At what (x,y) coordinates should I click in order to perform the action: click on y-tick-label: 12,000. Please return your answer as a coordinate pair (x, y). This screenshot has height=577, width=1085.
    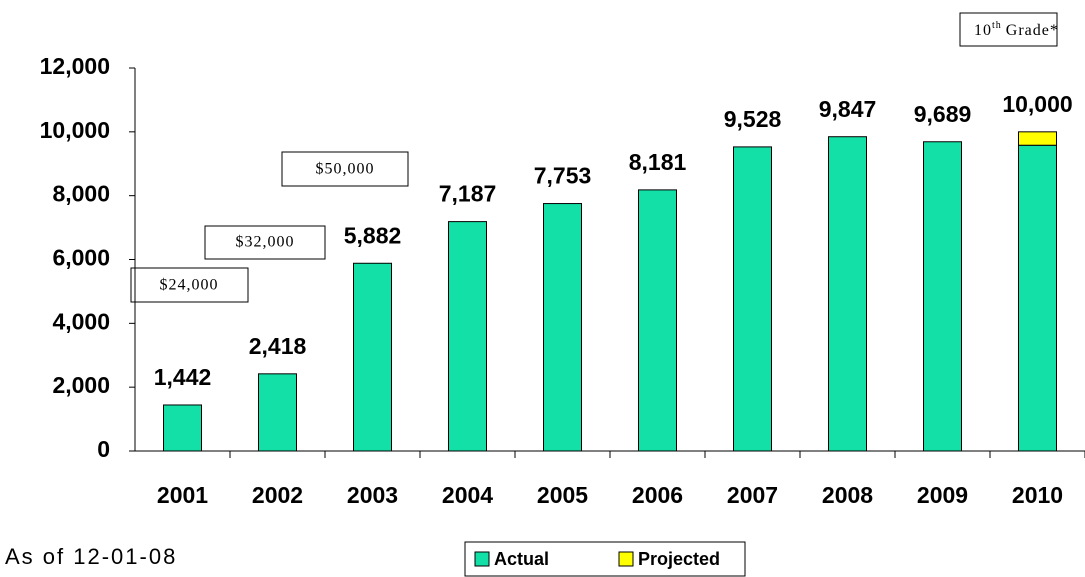
    Looking at the image, I should click on (75, 66).